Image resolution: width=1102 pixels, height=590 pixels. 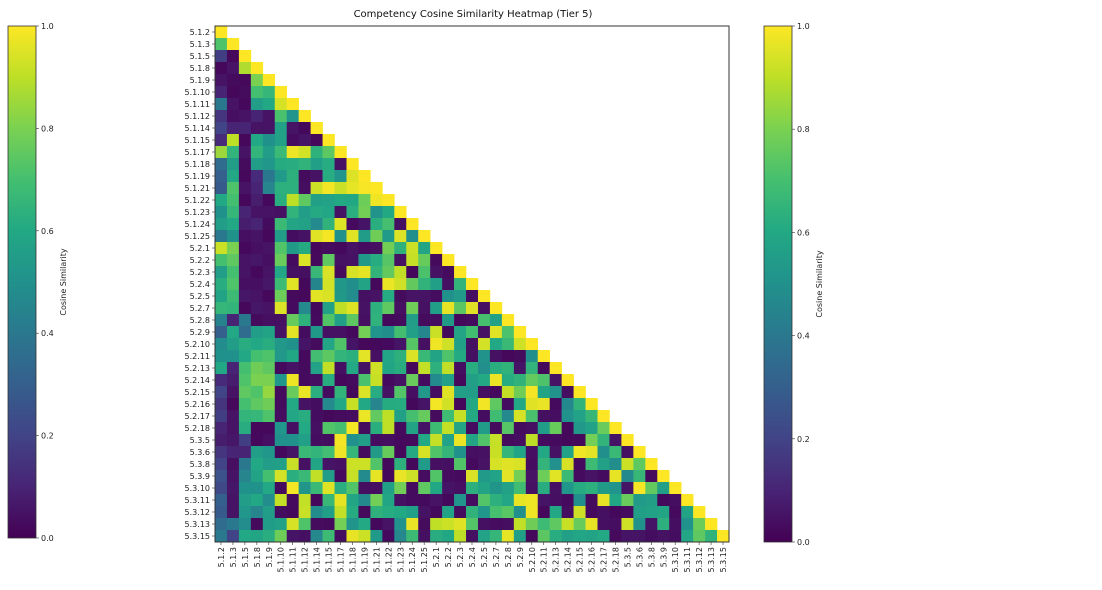 I want to click on y-tick-label: 5.1.14, so click(x=197, y=128).